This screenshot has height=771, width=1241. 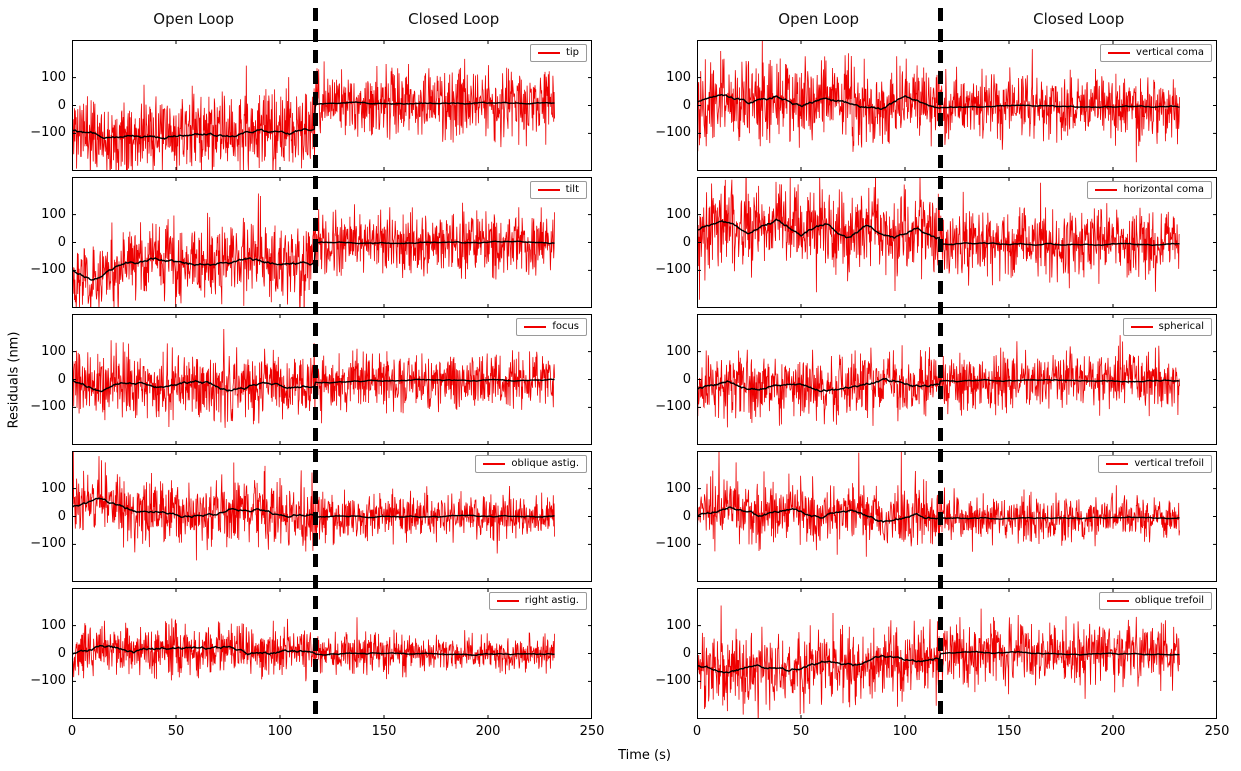 What do you see at coordinates (551, 600) in the screenshot?
I see `legend-label: right astig.` at bounding box center [551, 600].